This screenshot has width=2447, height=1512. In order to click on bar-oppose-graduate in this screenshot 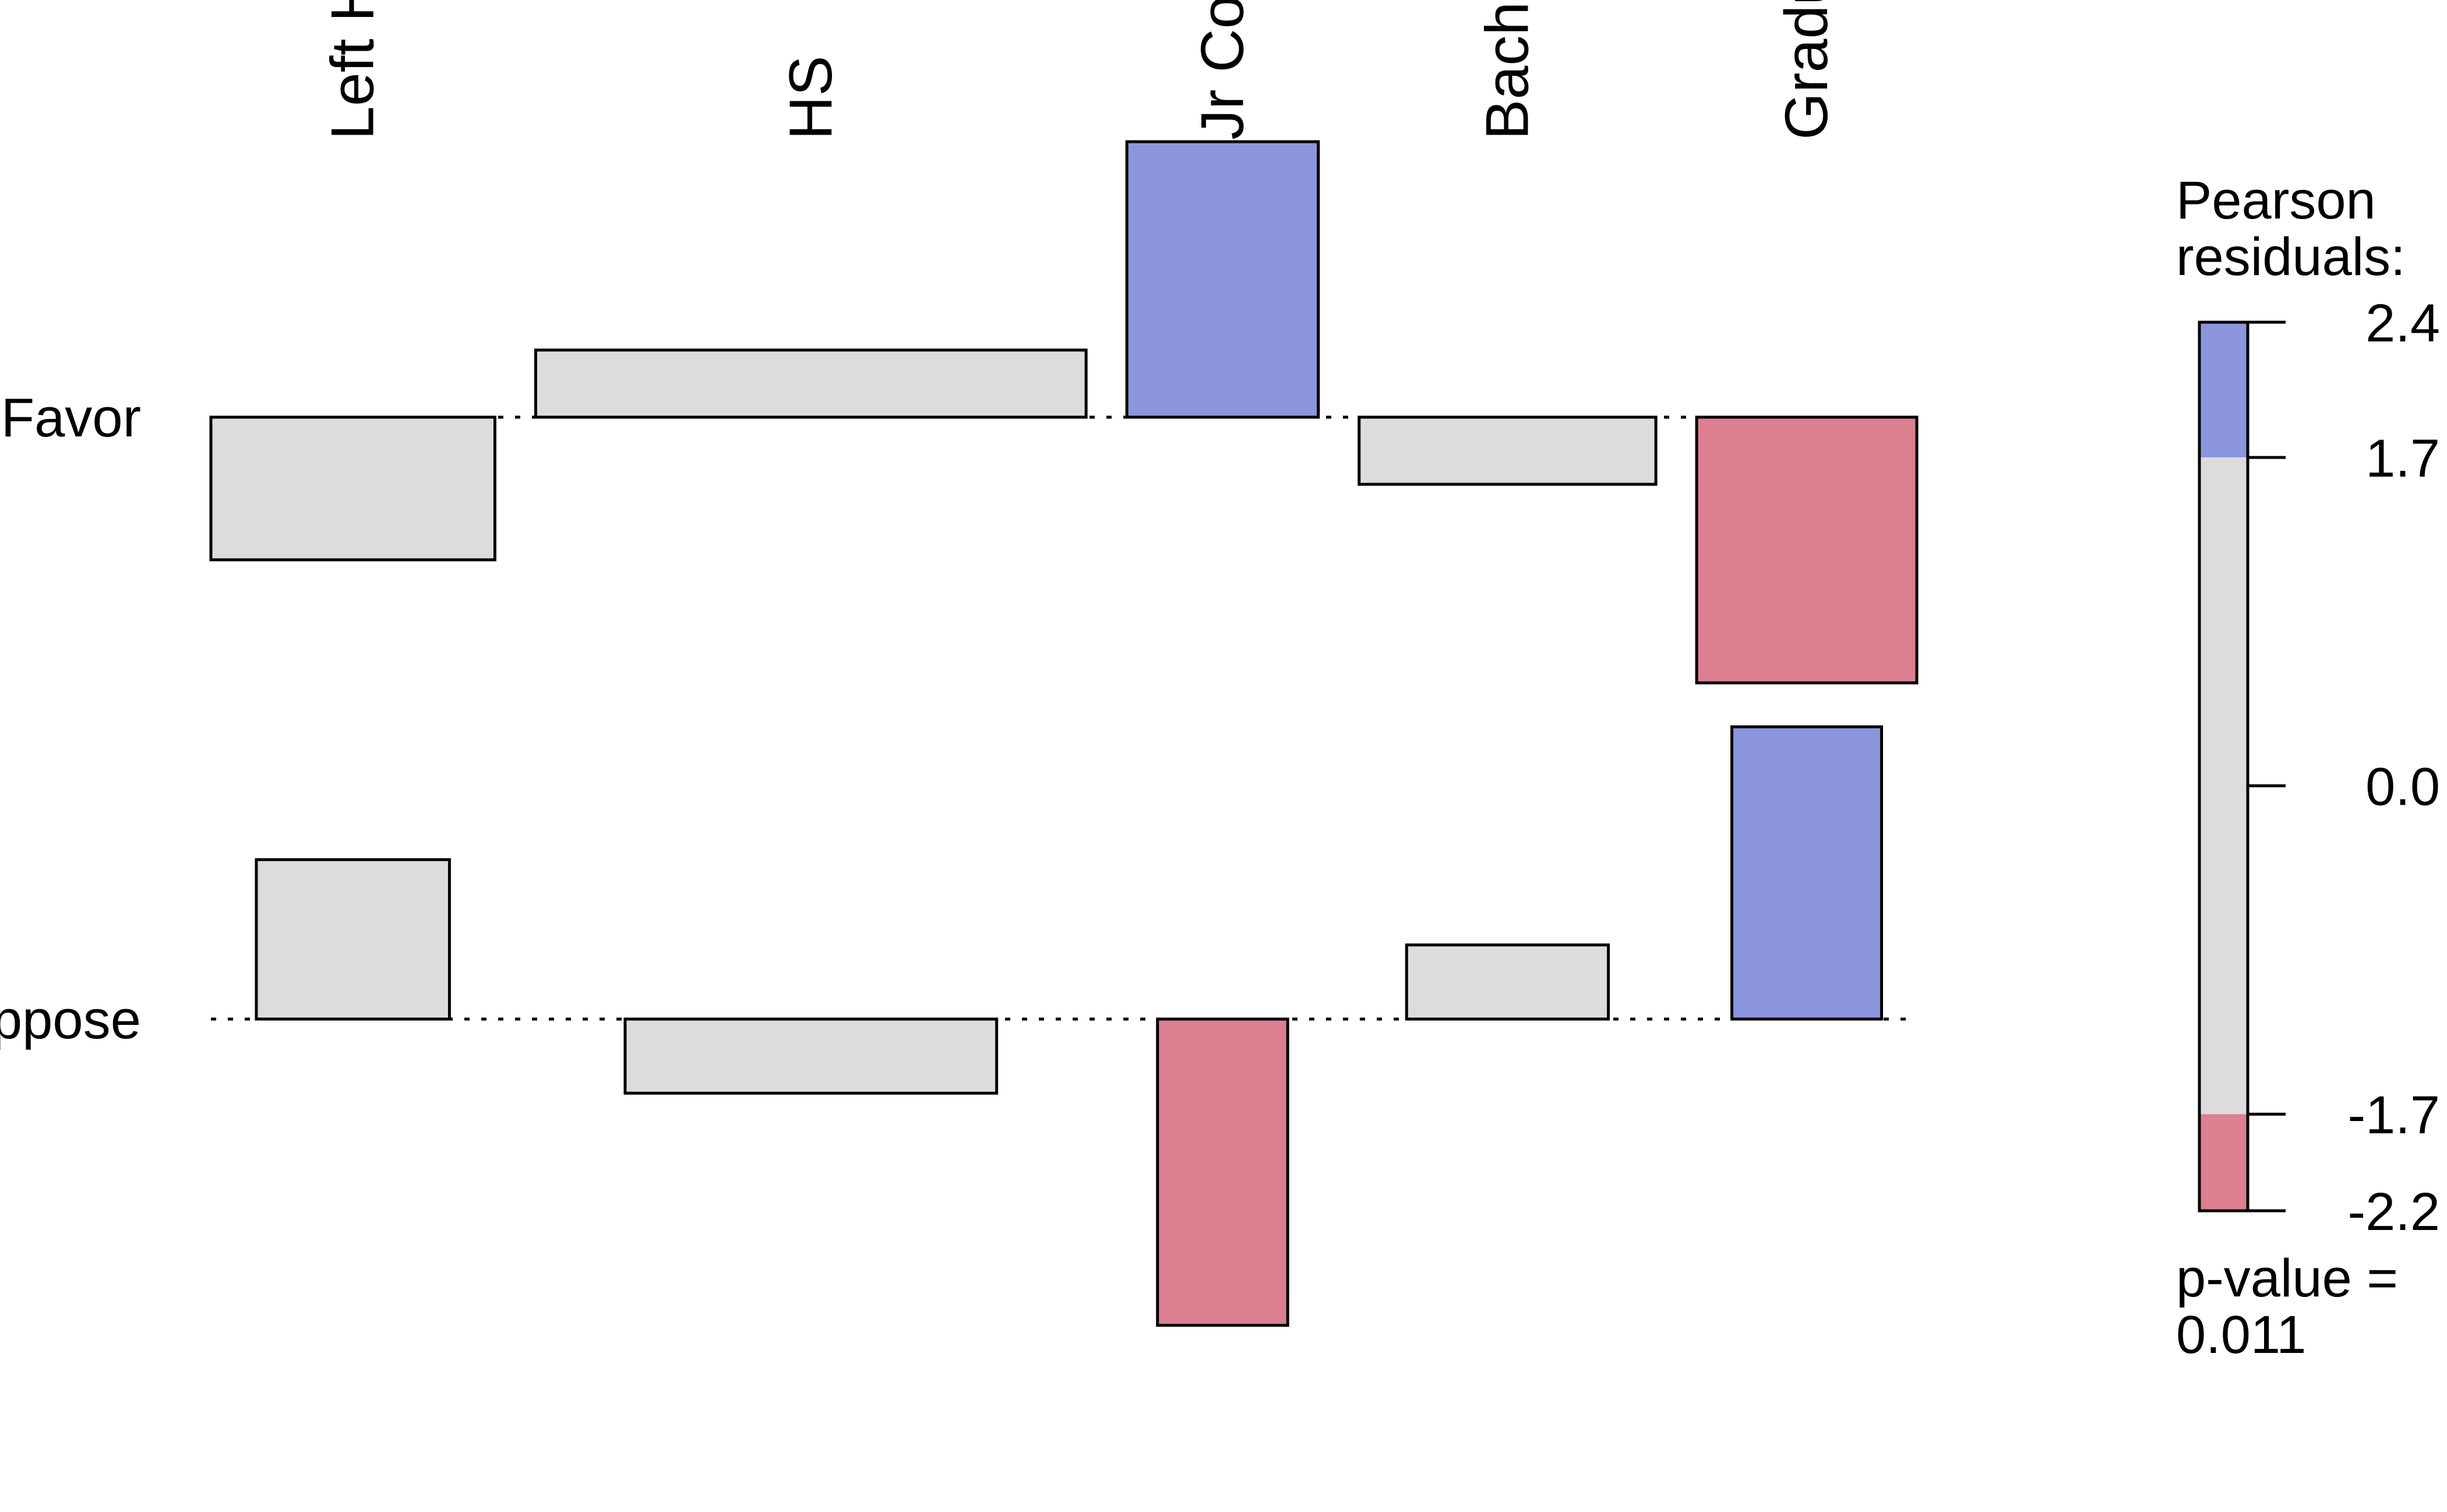, I will do `click(1807, 873)`.